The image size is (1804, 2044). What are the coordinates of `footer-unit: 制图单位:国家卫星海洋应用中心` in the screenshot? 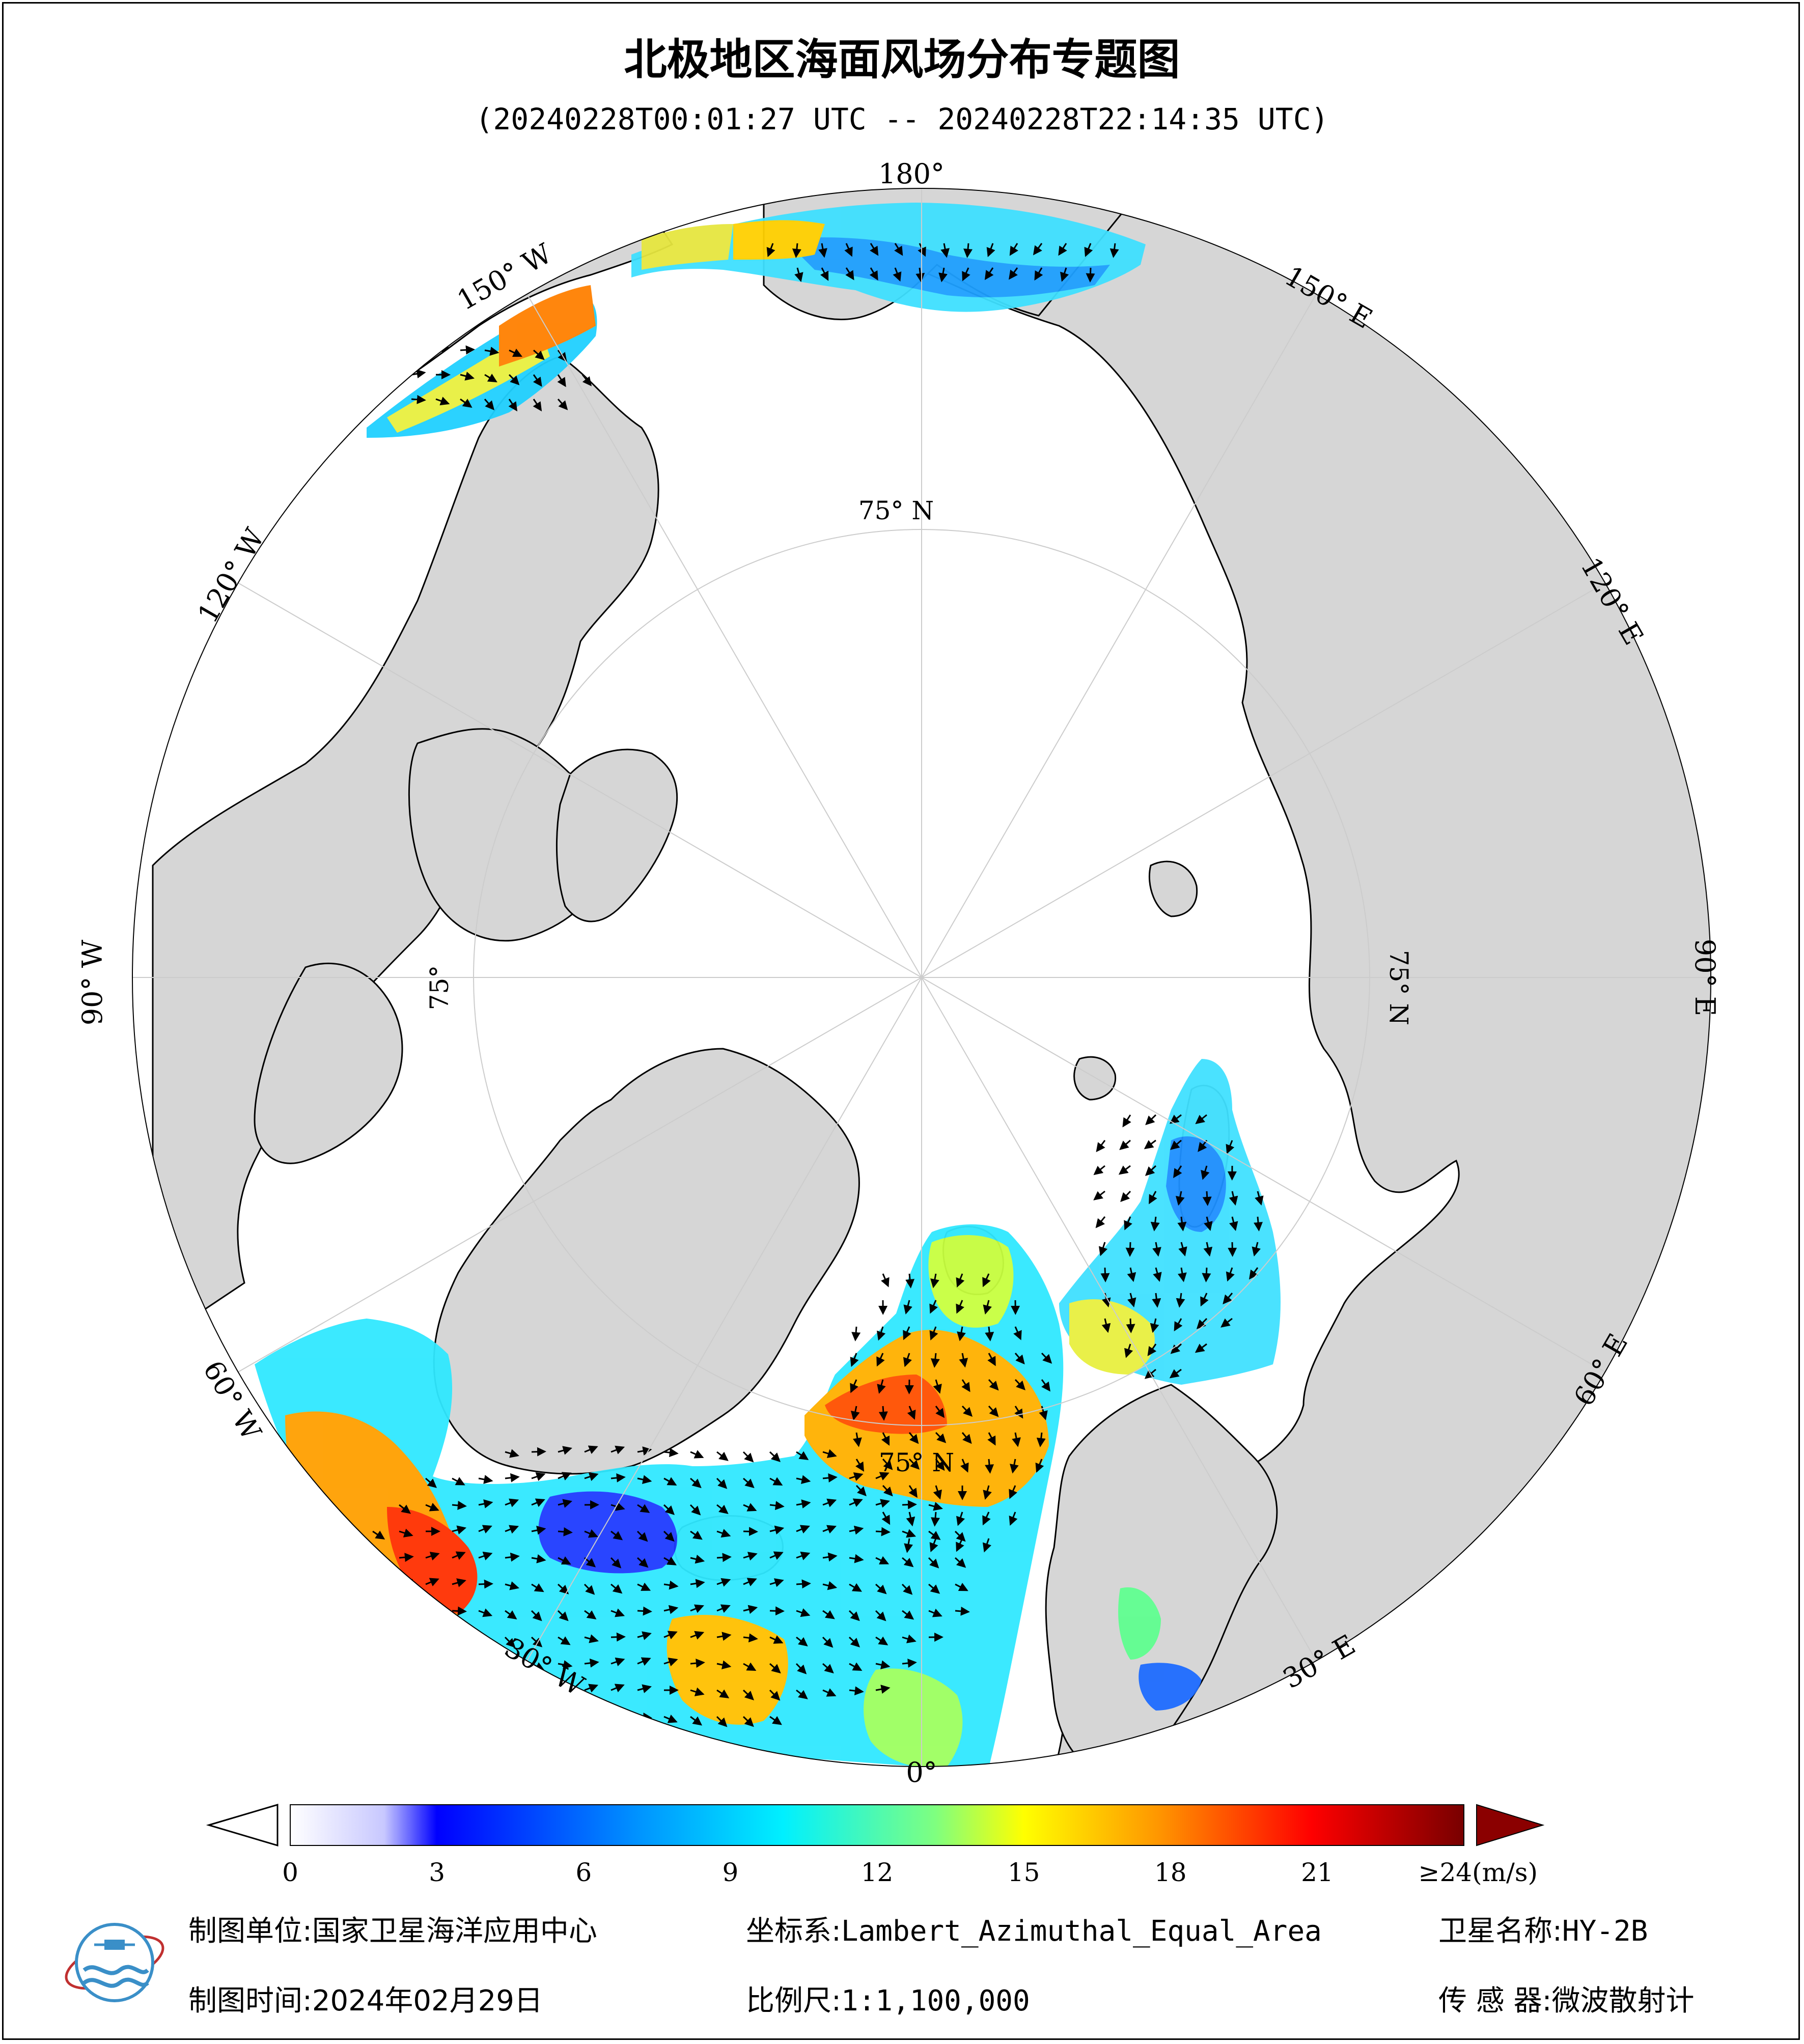 It's located at (392, 1928).